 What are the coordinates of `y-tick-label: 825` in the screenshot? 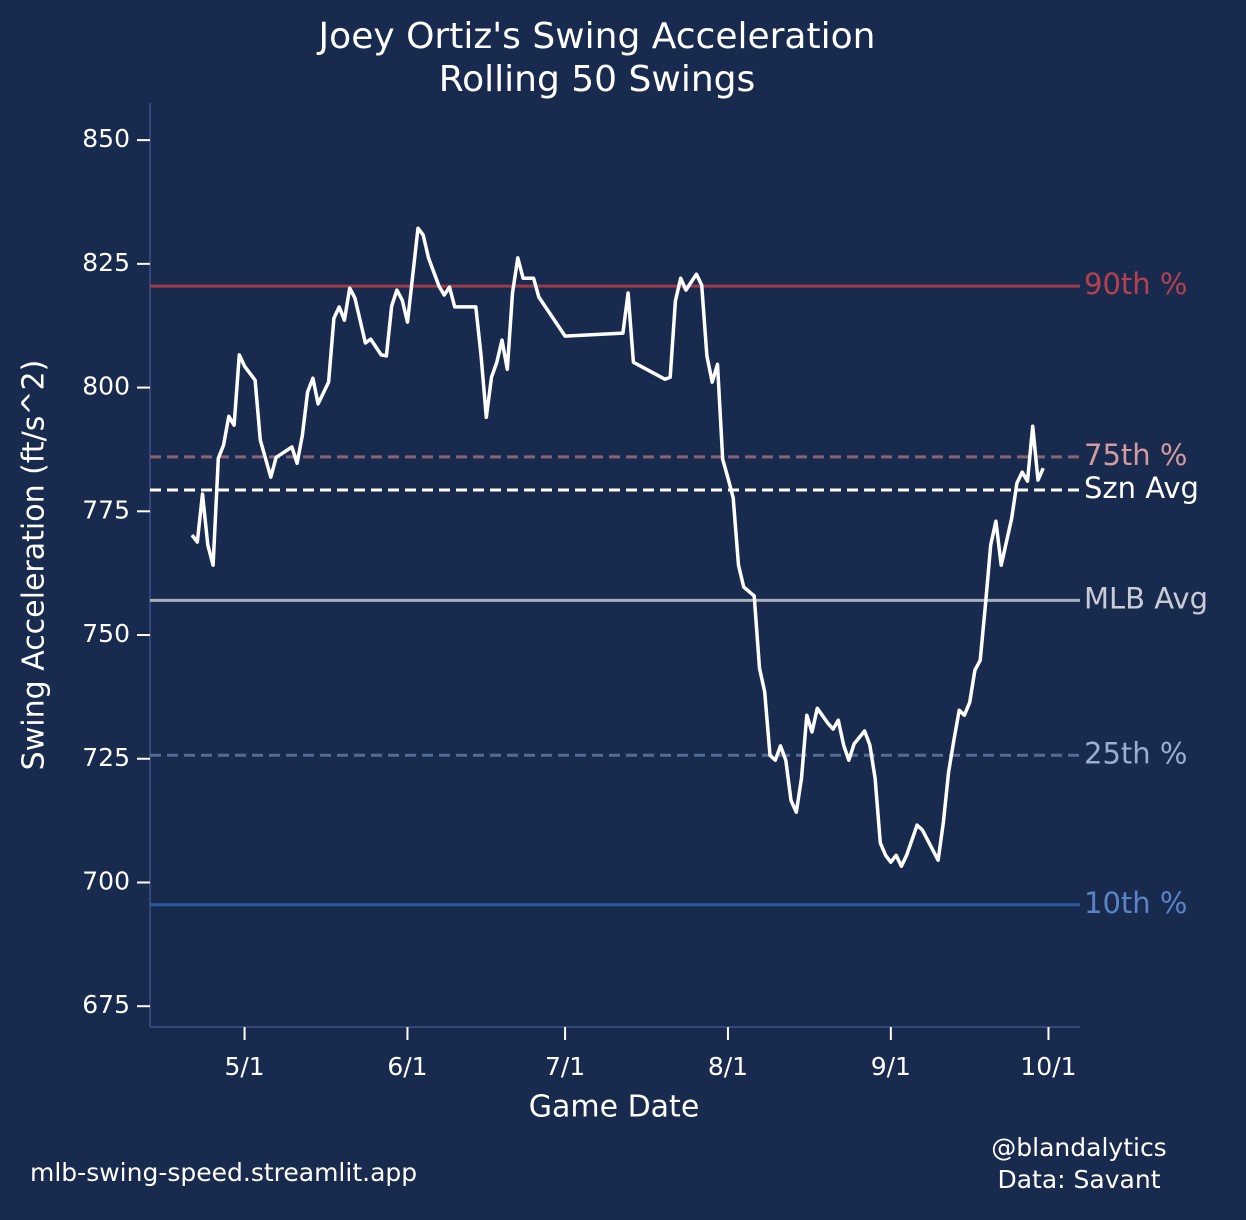 It's located at (106, 262).